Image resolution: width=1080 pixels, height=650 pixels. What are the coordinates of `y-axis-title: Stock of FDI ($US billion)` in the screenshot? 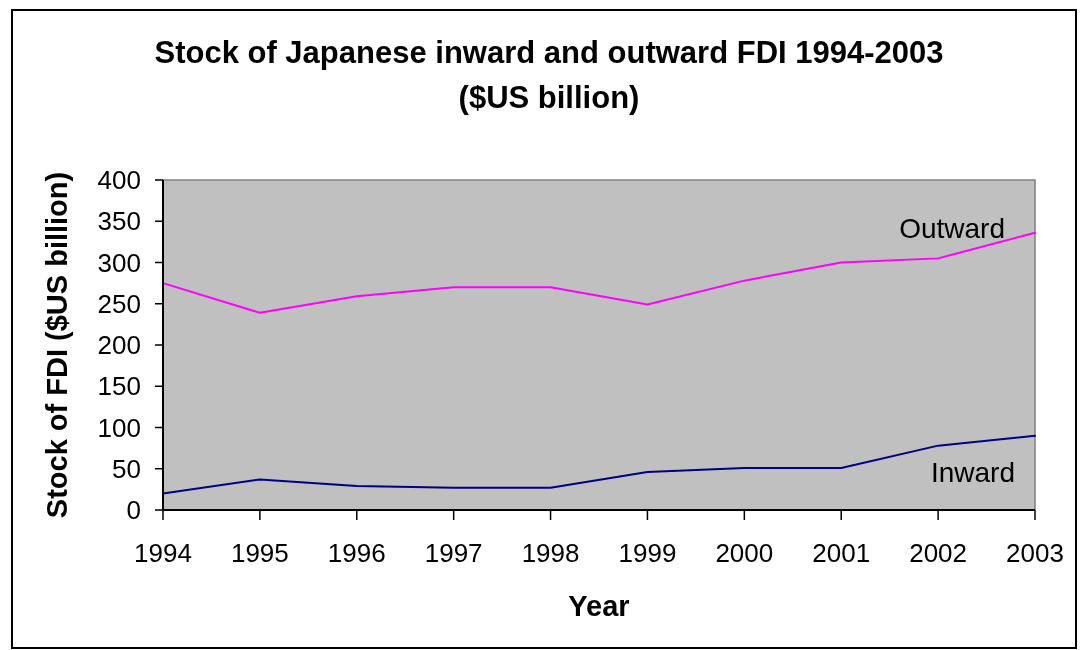 It's located at (57, 345).